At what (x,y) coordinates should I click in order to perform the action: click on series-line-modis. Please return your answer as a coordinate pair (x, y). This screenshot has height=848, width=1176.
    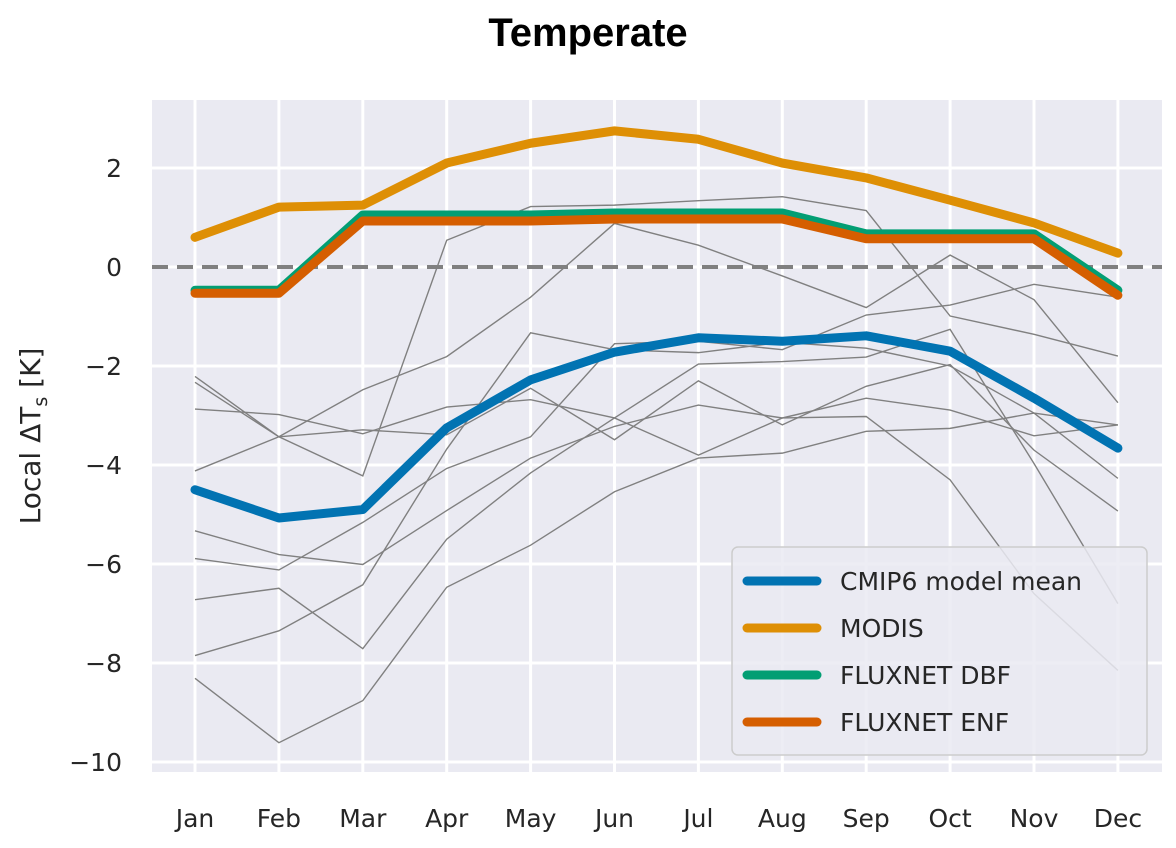
    Looking at the image, I should click on (656, 192).